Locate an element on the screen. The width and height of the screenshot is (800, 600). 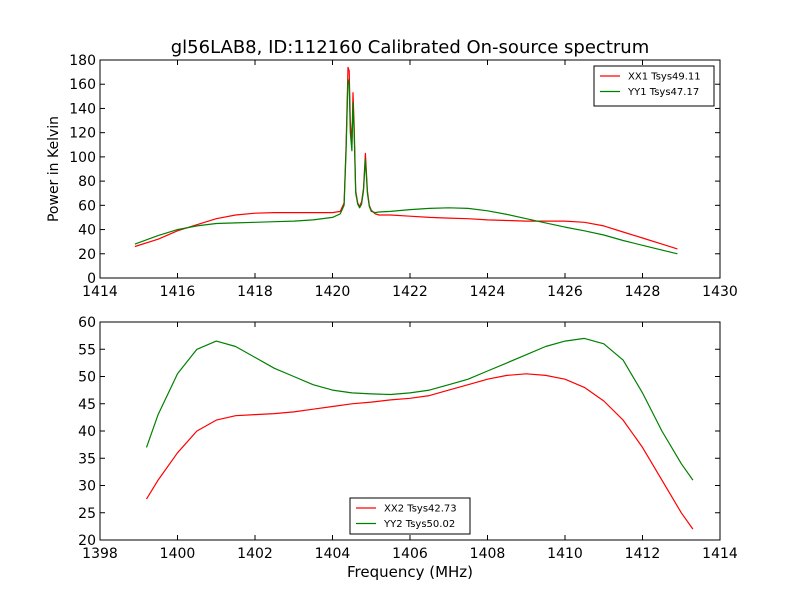
bottom-x-tick-label: 1412 is located at coordinates (643, 554).